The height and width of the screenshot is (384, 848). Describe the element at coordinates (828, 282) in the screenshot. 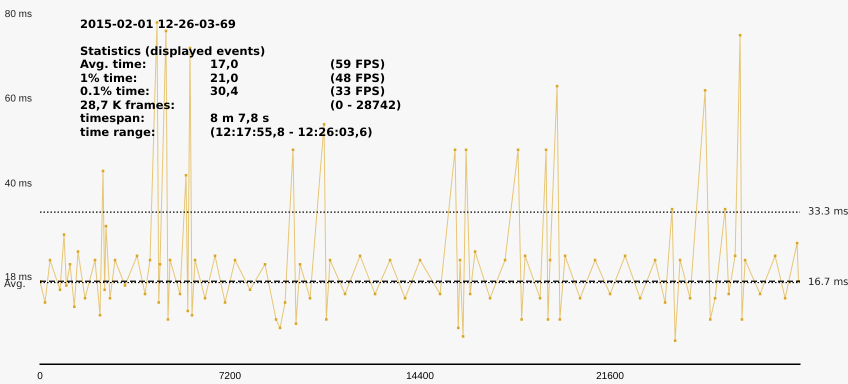

I see `ref-line-label: 16.7 ms` at that location.